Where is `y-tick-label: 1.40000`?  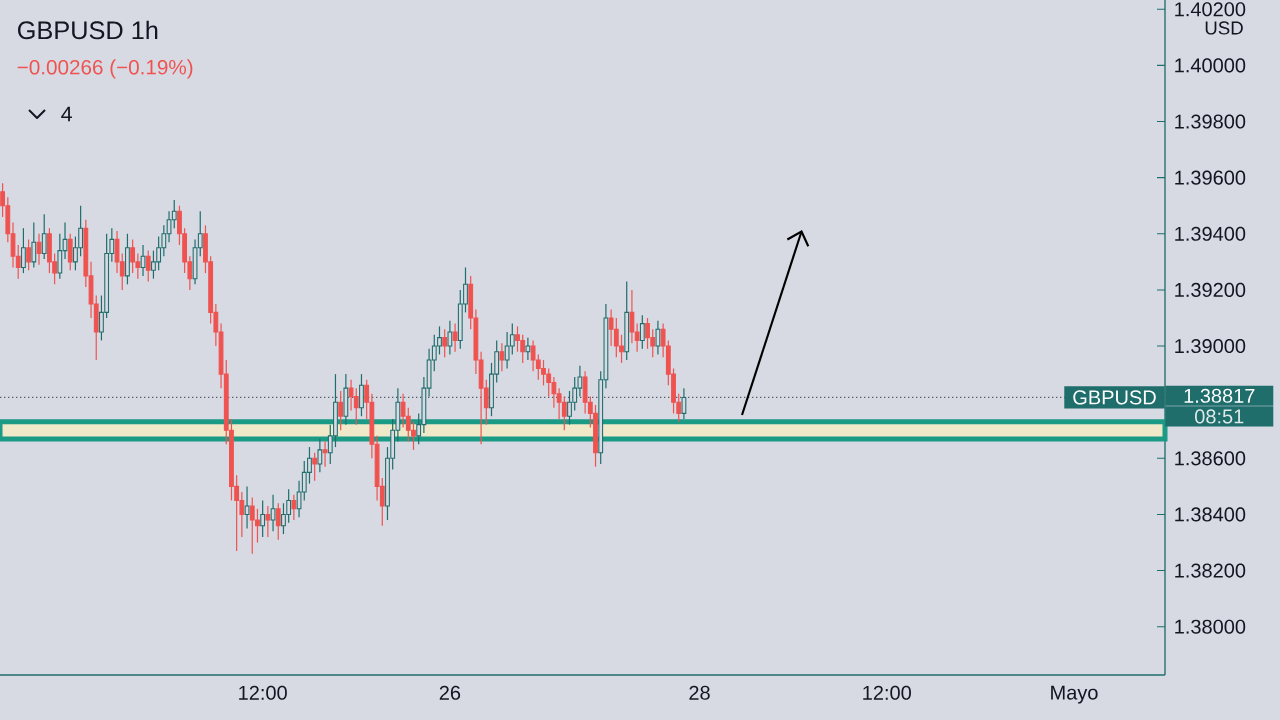 y-tick-label: 1.40000 is located at coordinates (1210, 65).